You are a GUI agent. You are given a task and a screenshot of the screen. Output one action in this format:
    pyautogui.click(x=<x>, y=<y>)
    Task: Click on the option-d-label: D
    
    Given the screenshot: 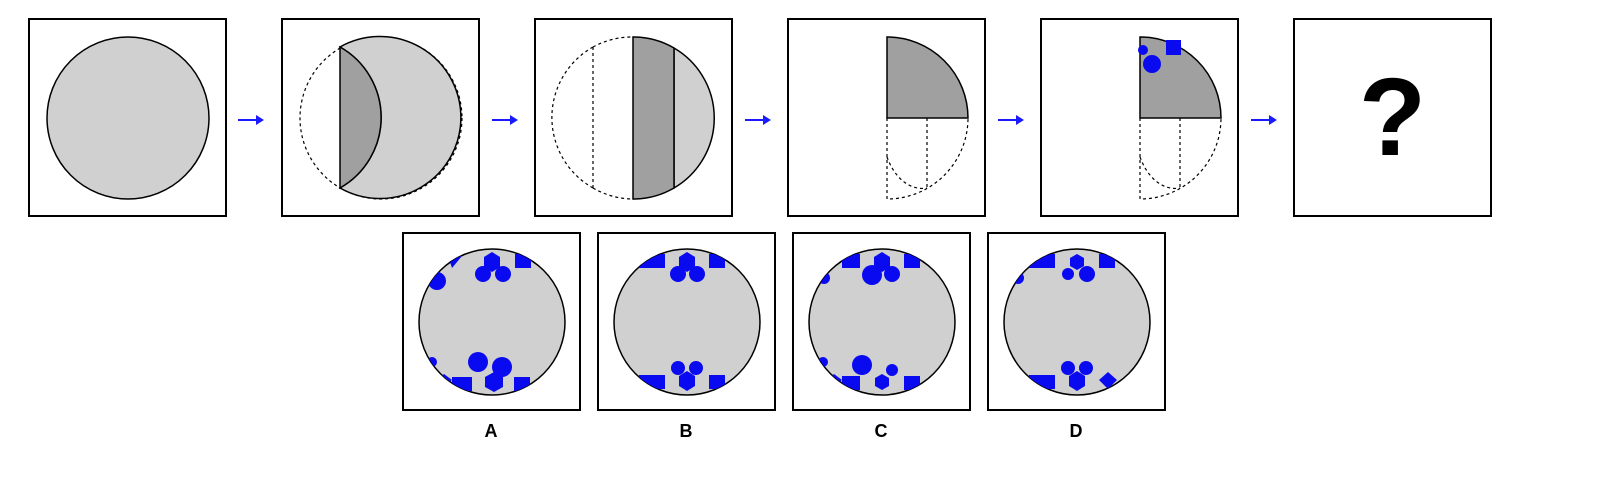 What is the action you would take?
    pyautogui.click(x=1076, y=431)
    